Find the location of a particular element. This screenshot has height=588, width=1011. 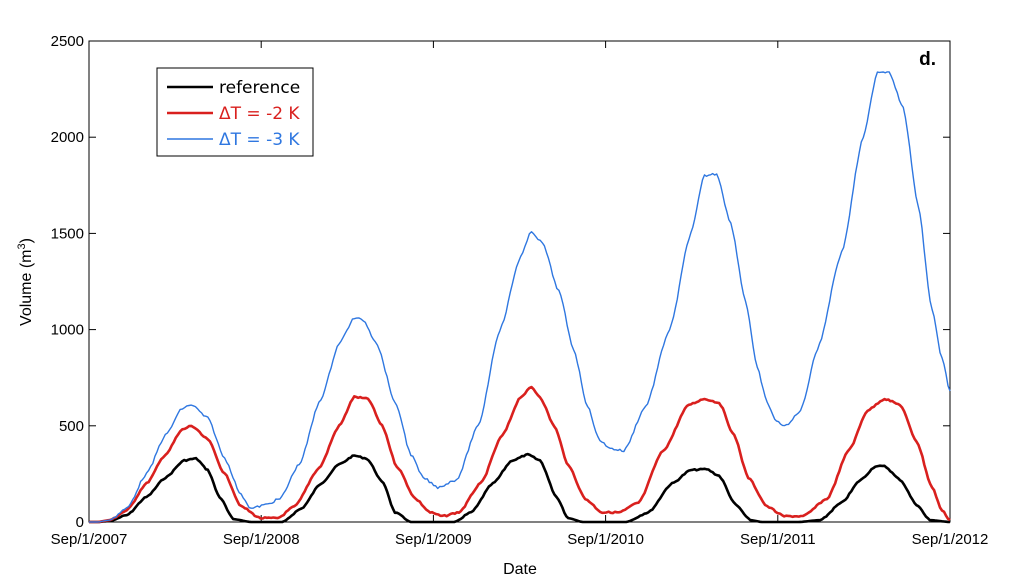

y-axis-title-main: Volume (m is located at coordinates (26, 287).